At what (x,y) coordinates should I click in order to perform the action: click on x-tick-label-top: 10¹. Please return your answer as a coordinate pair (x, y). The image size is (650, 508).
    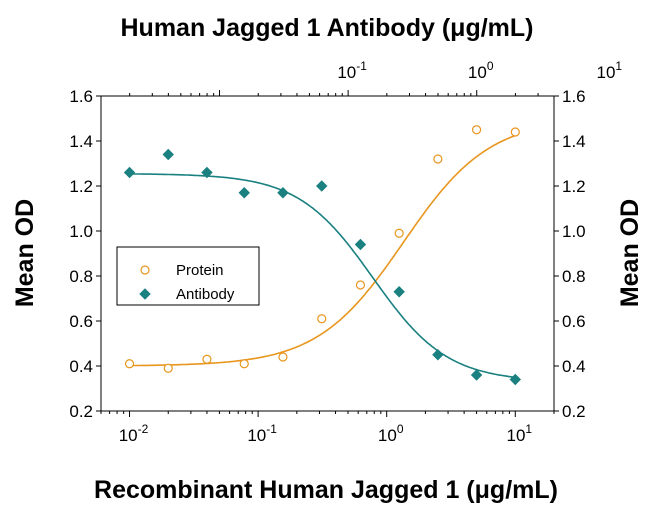
    Looking at the image, I should click on (609, 70).